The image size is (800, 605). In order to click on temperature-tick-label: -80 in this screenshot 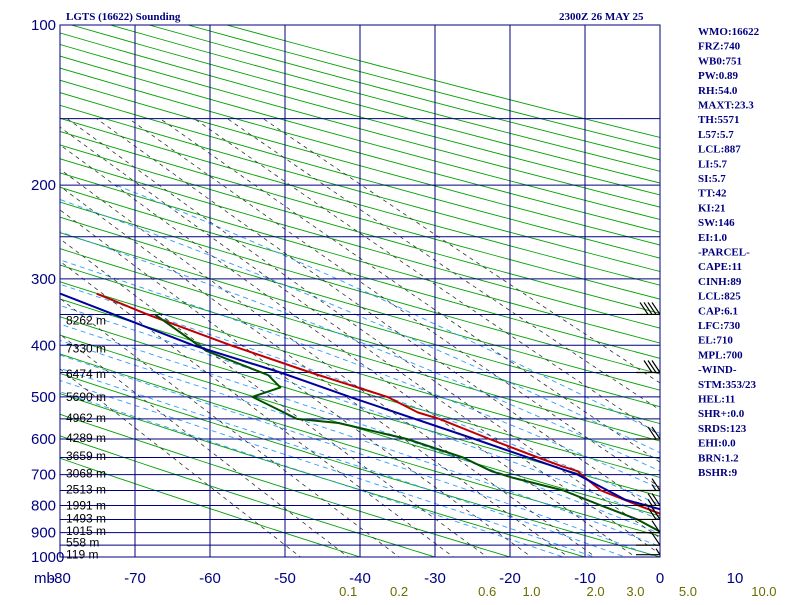, I will do `click(60, 578)`.